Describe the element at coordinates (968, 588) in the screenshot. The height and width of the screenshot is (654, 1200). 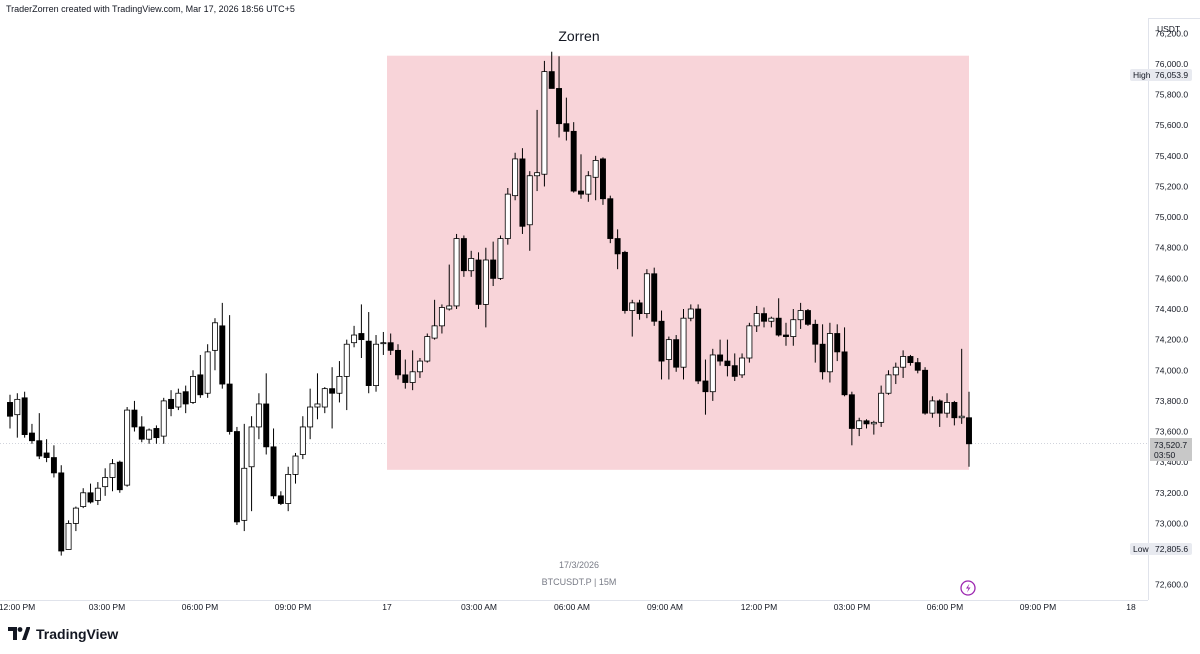
I see `bolt-icon` at that location.